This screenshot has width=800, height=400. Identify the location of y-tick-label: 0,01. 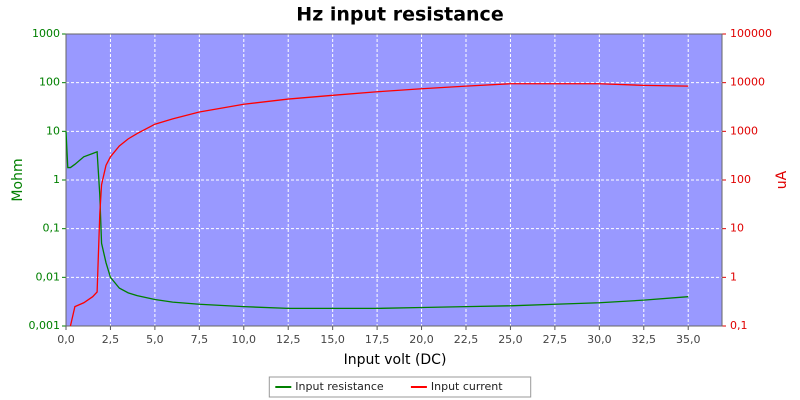
(48, 276).